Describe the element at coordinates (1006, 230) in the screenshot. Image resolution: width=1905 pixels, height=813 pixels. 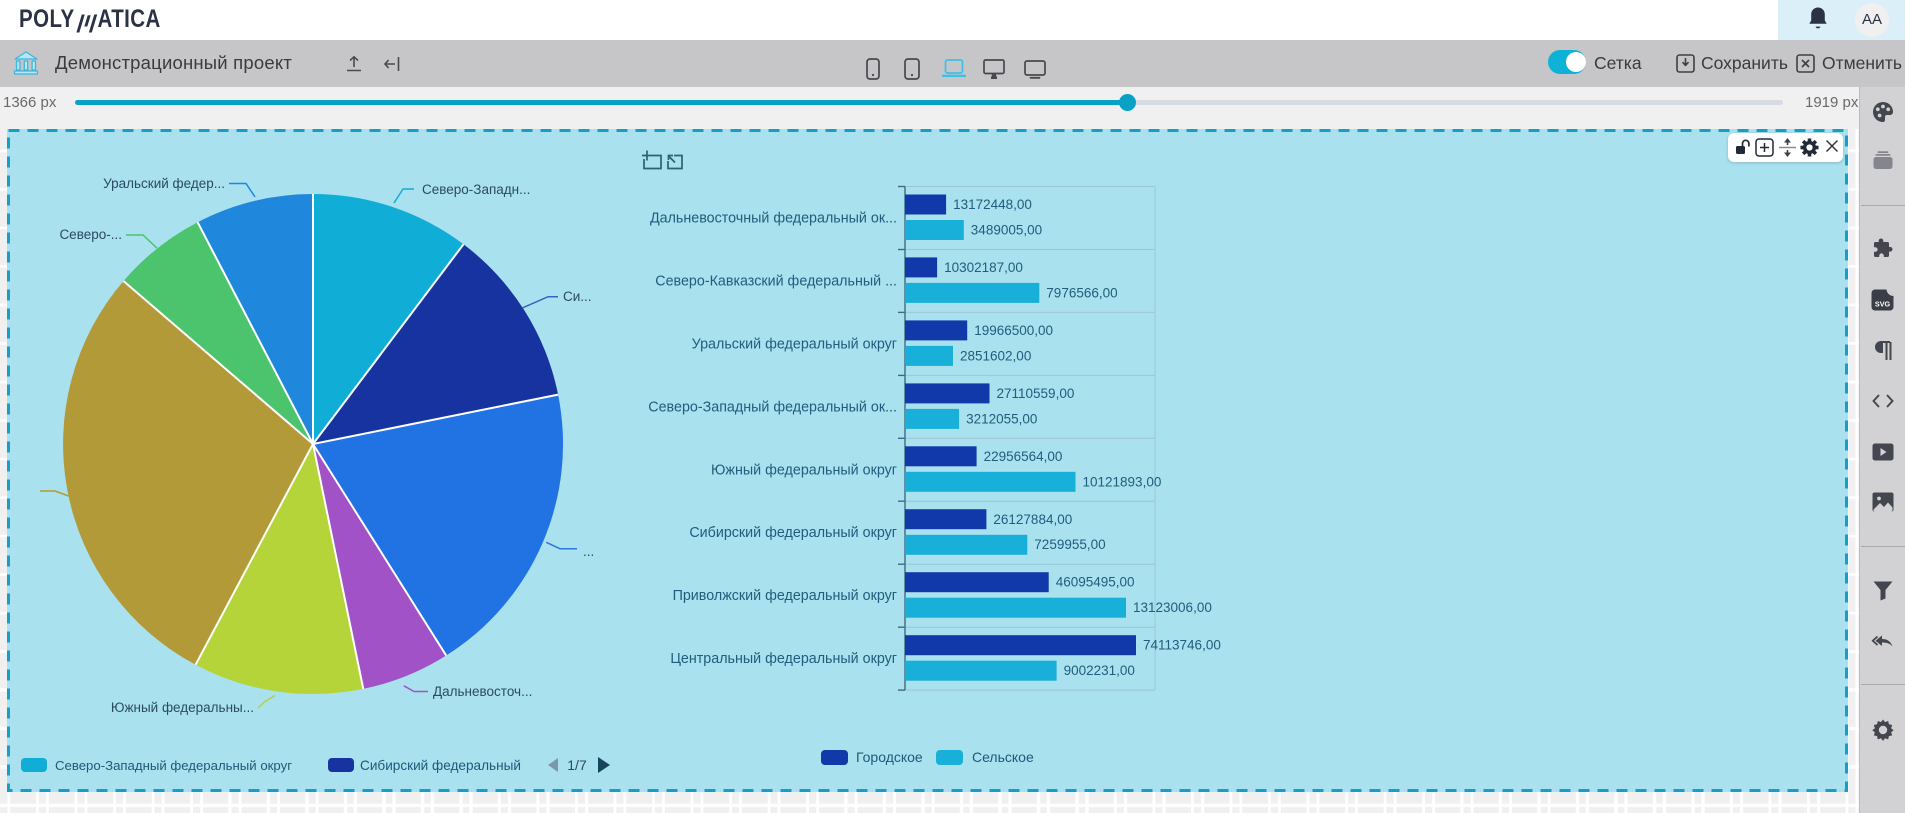
I see `svg-text: 3489005,00` at that location.